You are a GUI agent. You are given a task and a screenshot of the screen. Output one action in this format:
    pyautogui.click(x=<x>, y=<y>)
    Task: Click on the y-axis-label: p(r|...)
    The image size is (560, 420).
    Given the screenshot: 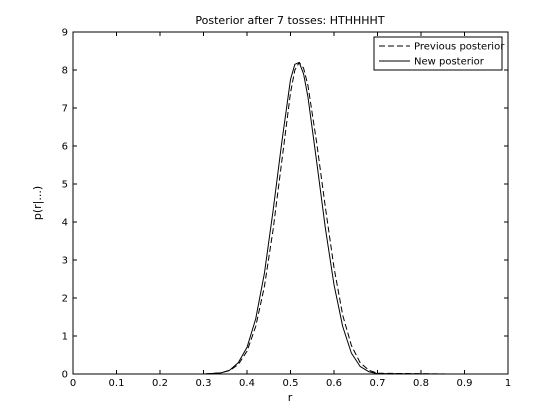 What is the action you would take?
    pyautogui.click(x=37, y=203)
    